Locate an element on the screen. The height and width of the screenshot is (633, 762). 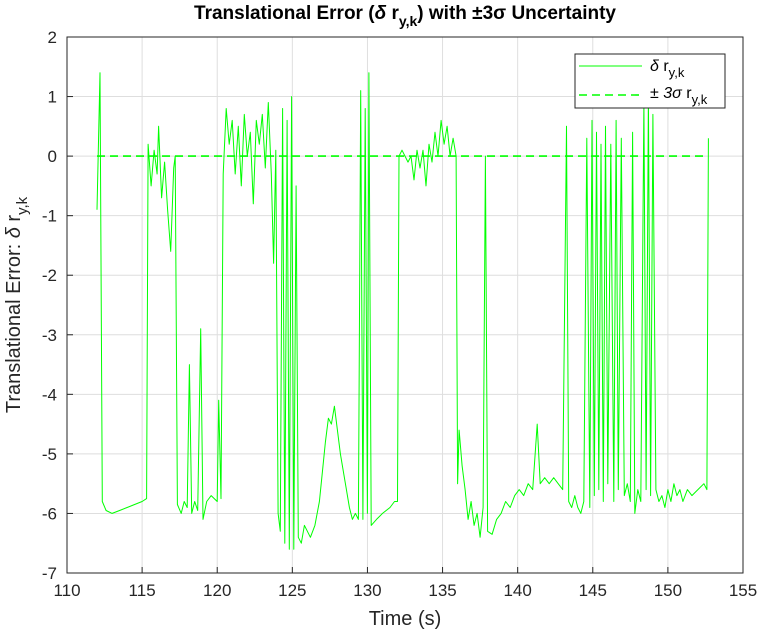
y-tick-label: -1 is located at coordinates (49, 216).